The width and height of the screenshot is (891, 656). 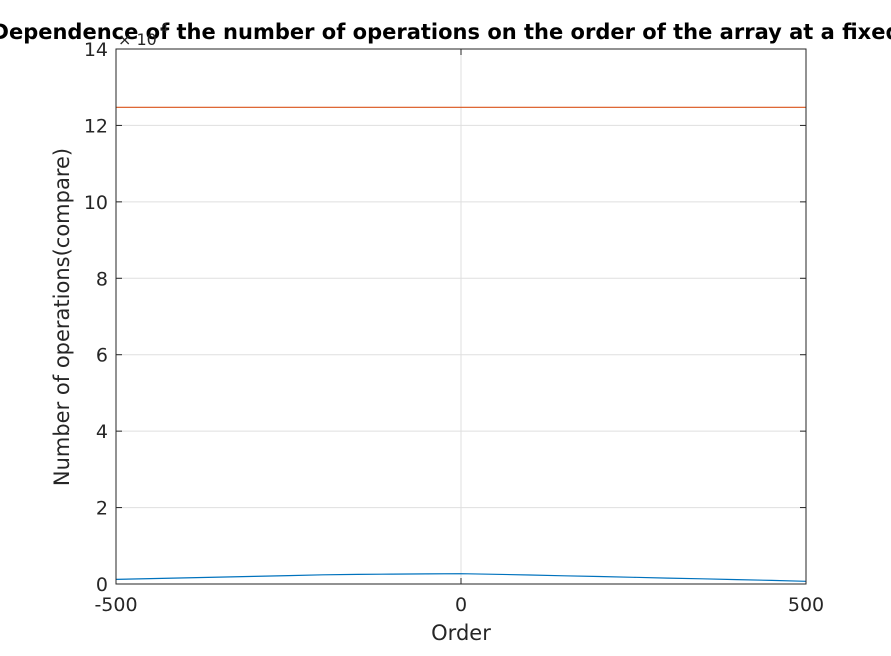 What do you see at coordinates (102, 509) in the screenshot?
I see `y-tick-label: 2` at bounding box center [102, 509].